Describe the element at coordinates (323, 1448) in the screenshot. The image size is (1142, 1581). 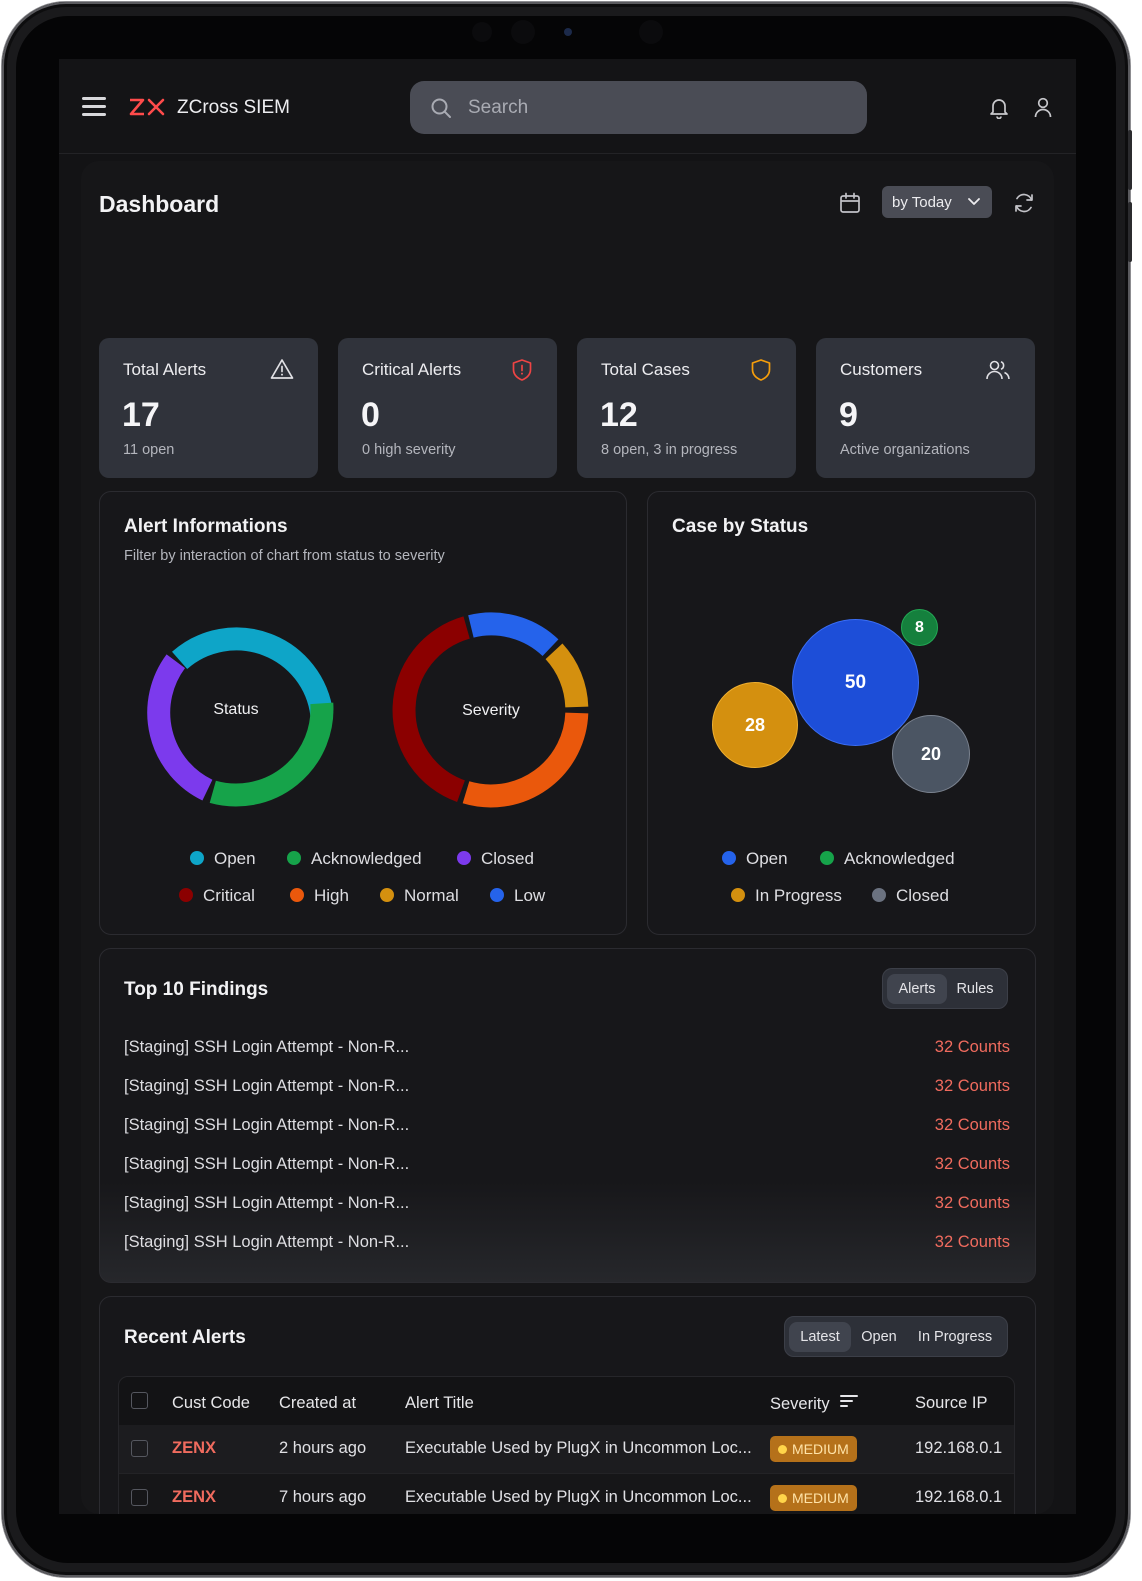
I see `created-at: 2 hours ago` at that location.